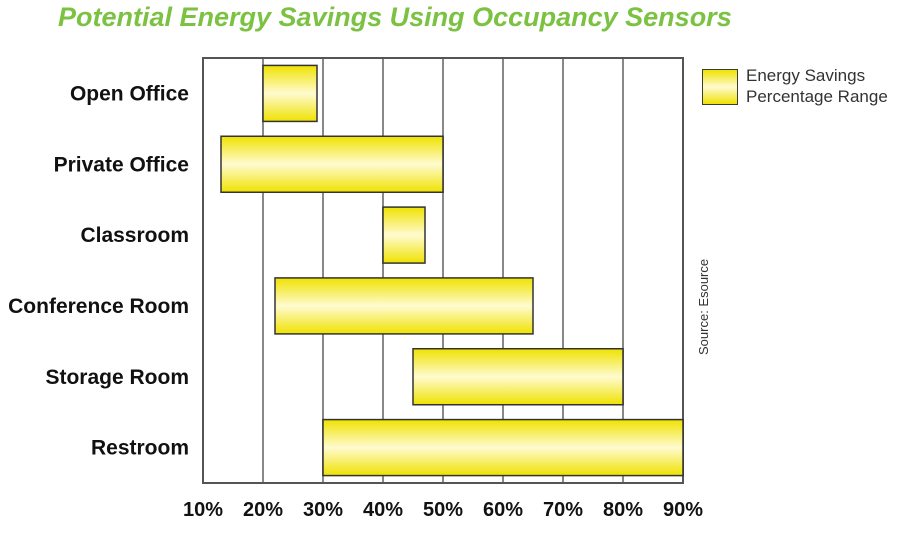  What do you see at coordinates (323, 510) in the screenshot?
I see `x-tick-label: 30%` at bounding box center [323, 510].